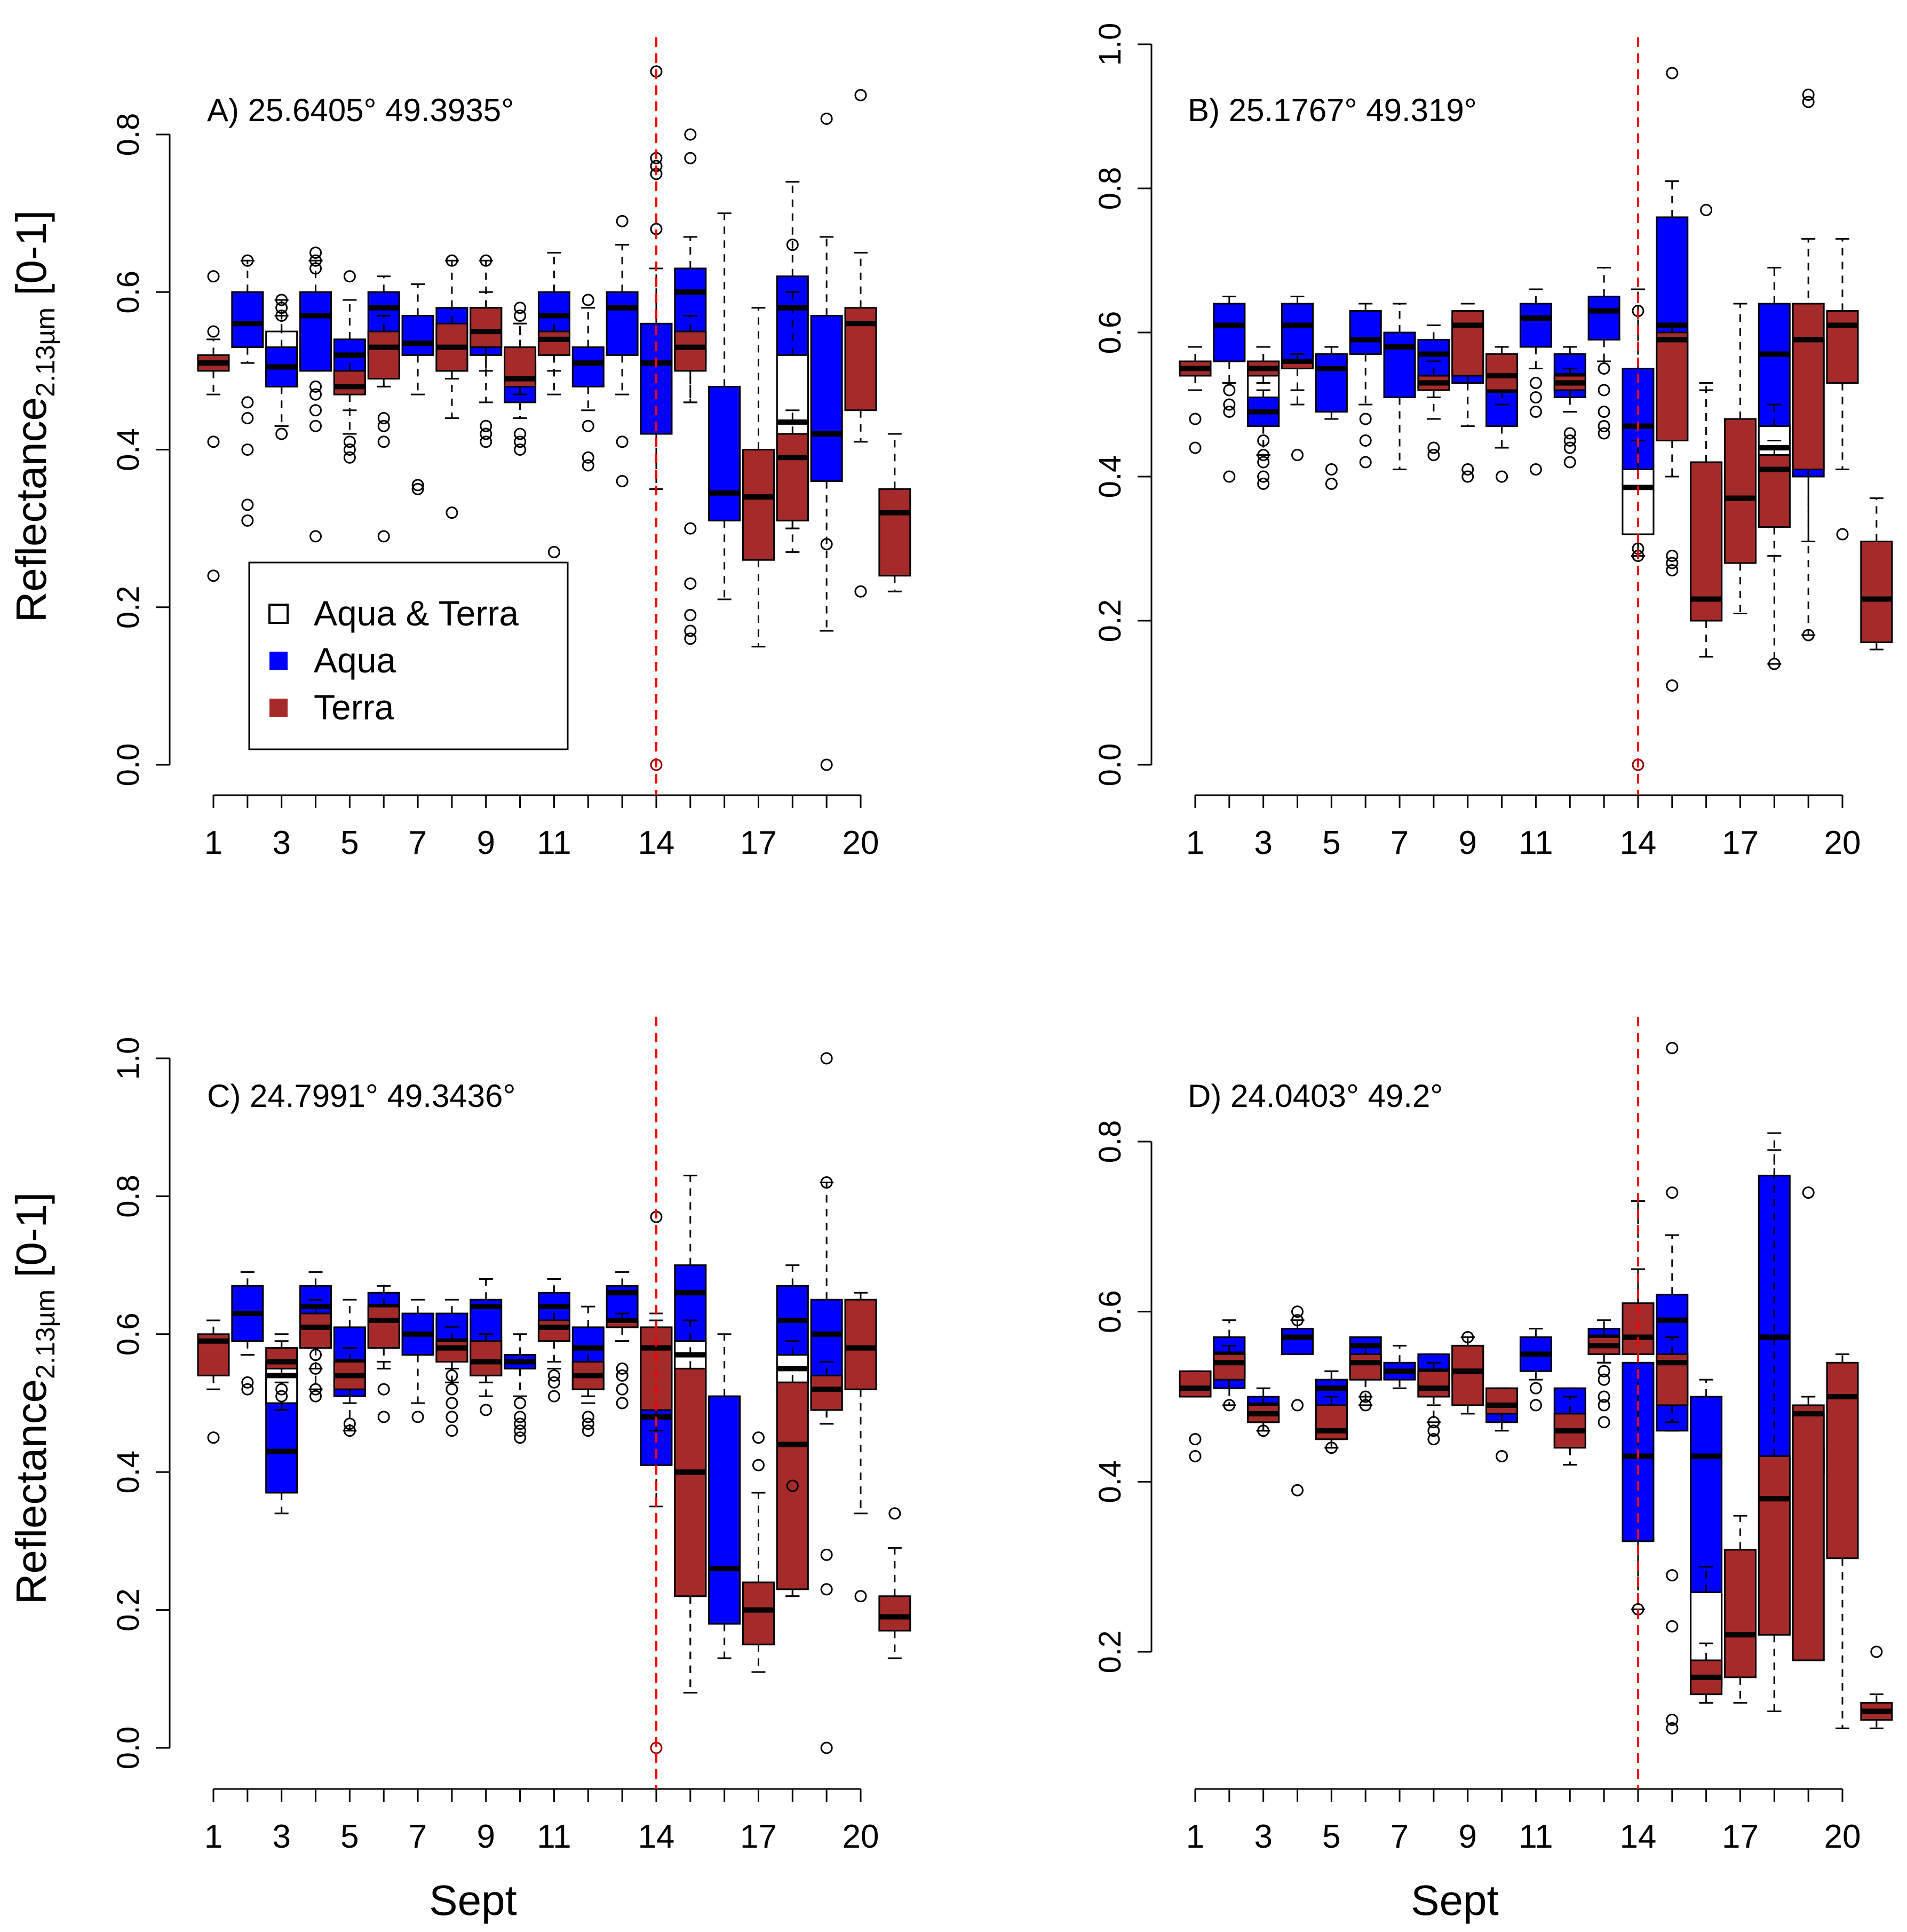 Image resolution: width=1907 pixels, height=1932 pixels. What do you see at coordinates (1195, 843) in the screenshot?
I see `x-tick-label: 1` at bounding box center [1195, 843].